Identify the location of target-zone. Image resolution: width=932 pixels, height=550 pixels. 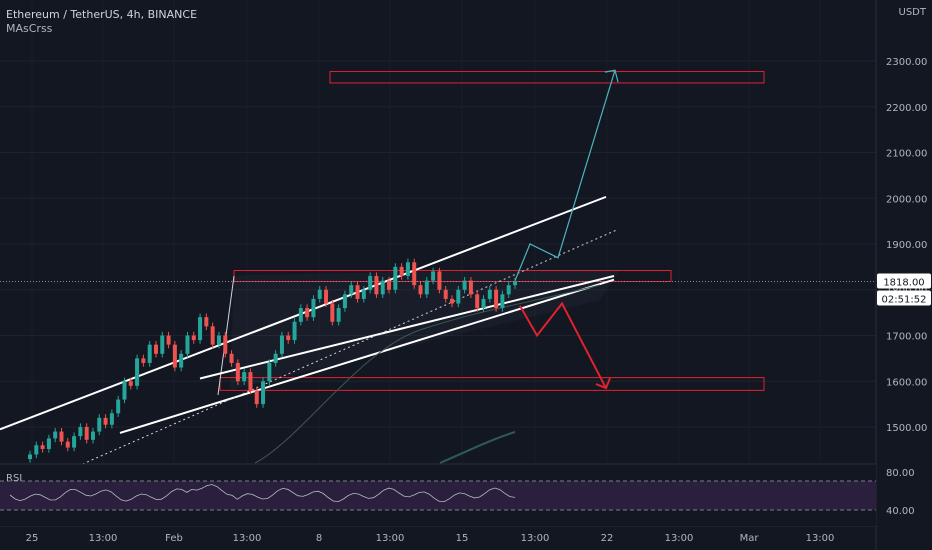
(547, 77).